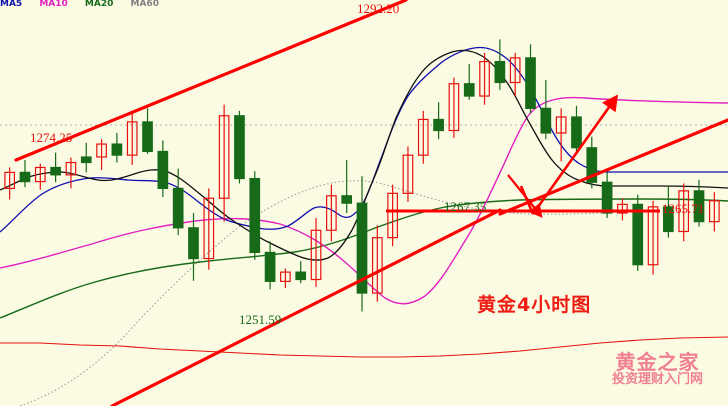 The image size is (728, 406). Describe the element at coordinates (53, 3) in the screenshot. I see `legend-ma10: MA10` at that location.